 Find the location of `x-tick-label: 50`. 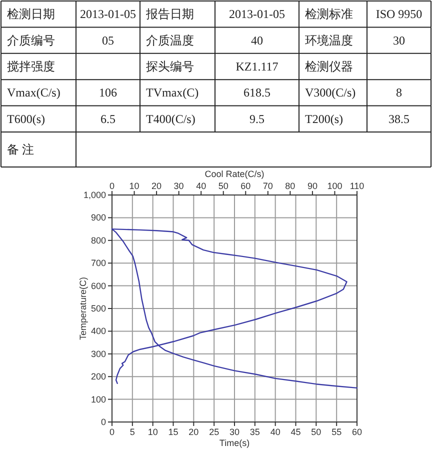

x-tick-label: 50 is located at coordinates (316, 432).